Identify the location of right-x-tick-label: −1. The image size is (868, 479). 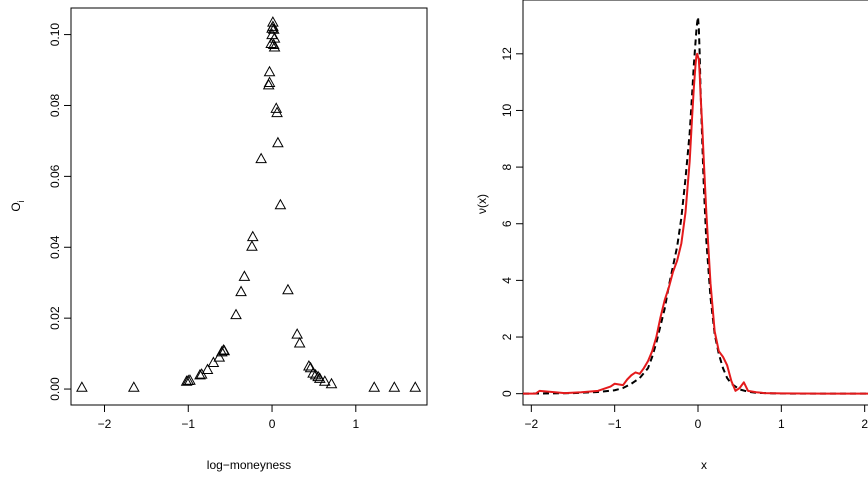
(615, 424).